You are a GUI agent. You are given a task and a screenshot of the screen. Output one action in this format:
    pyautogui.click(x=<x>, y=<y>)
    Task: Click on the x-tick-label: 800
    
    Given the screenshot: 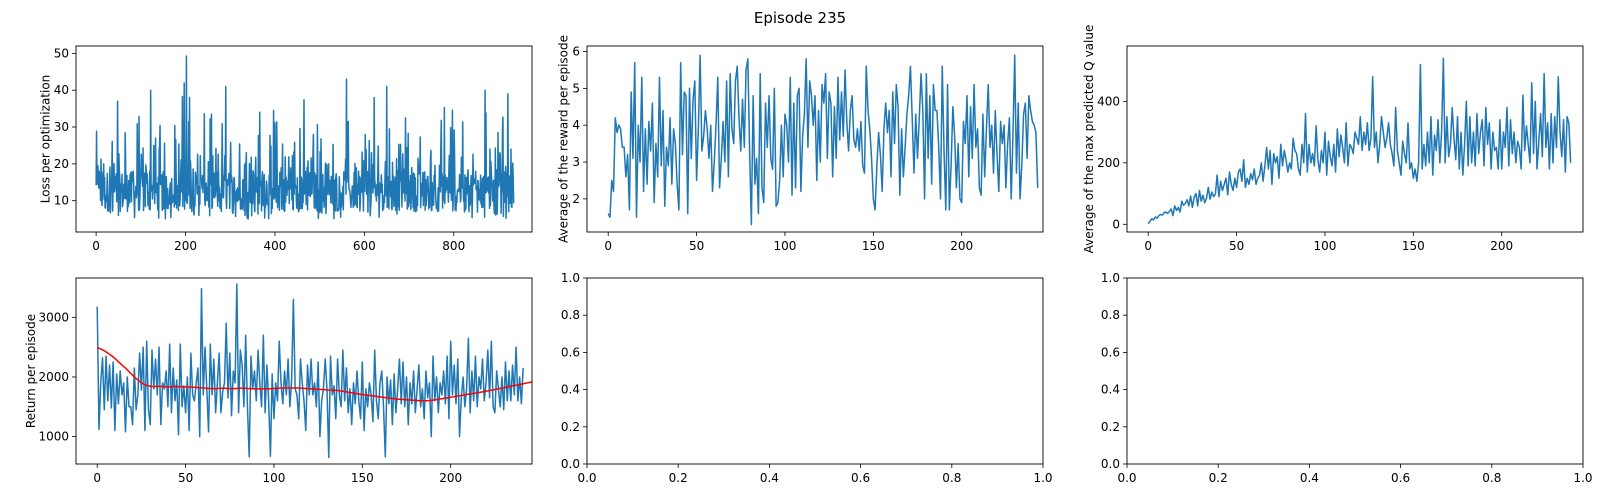 What is the action you would take?
    pyautogui.click(x=453, y=246)
    